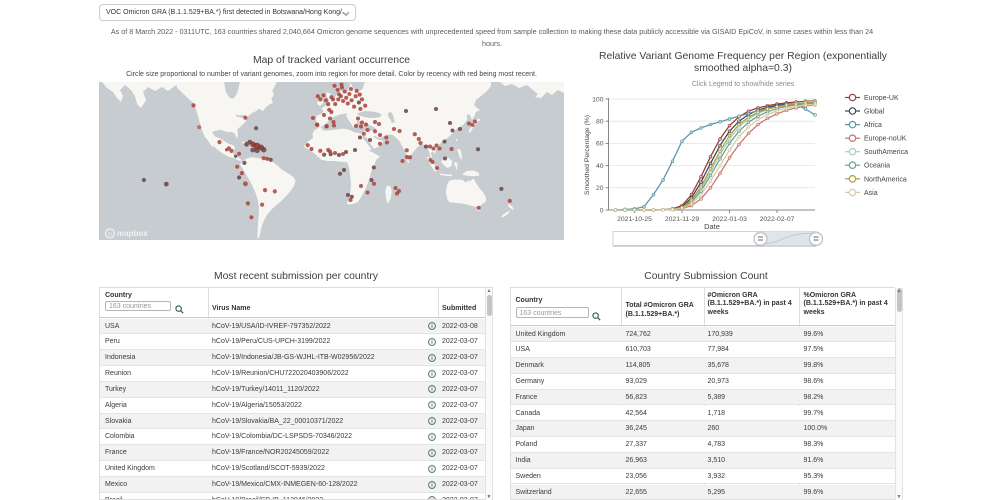 The image size is (1000, 500). What do you see at coordinates (600, 144) in the screenshot?
I see `svg-text: 60` at bounding box center [600, 144].